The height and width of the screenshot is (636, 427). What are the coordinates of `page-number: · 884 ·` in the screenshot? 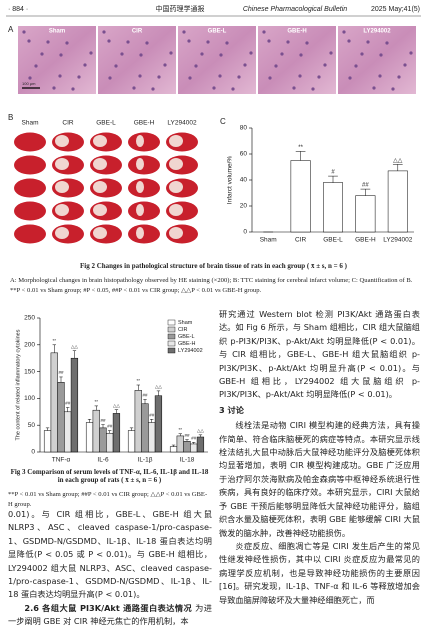 It's located at (18, 9).